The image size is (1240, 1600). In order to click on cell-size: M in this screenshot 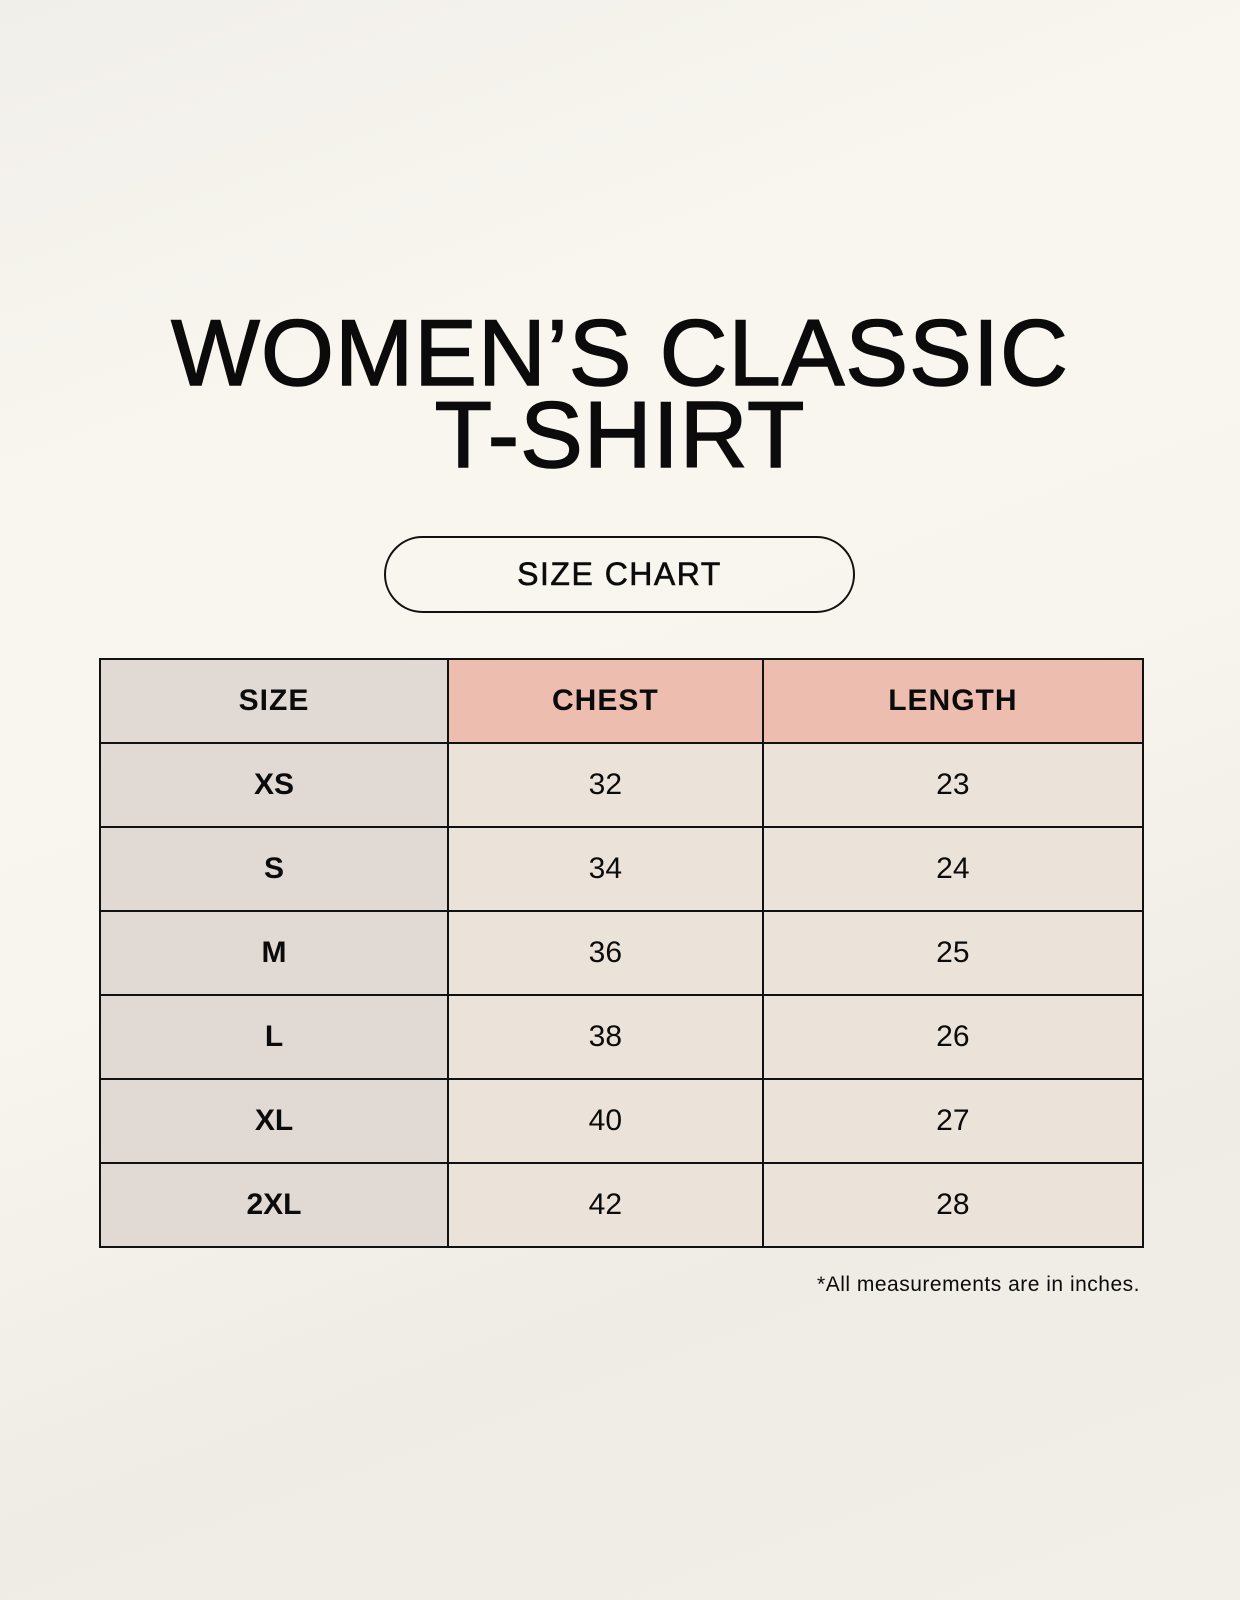, I will do `click(274, 953)`.